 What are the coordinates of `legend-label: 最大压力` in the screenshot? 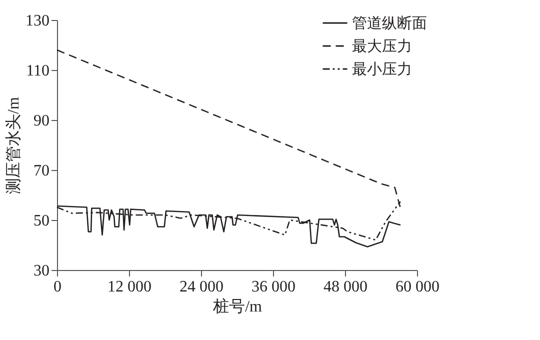 It's located at (382, 46).